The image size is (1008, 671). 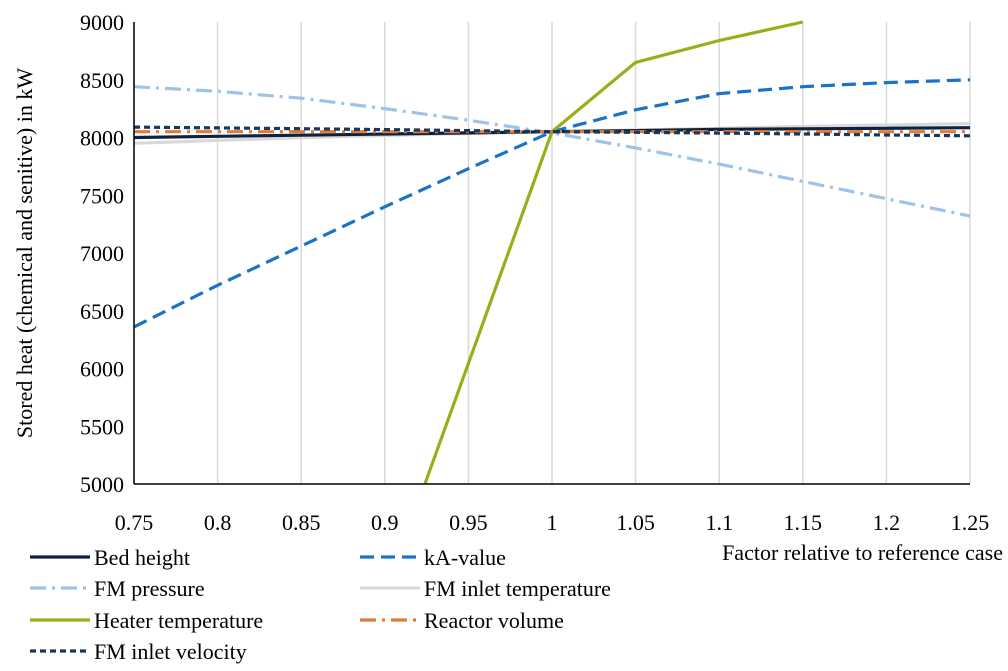 What do you see at coordinates (635, 522) in the screenshot?
I see `x-tick-label-6: 1.05` at bounding box center [635, 522].